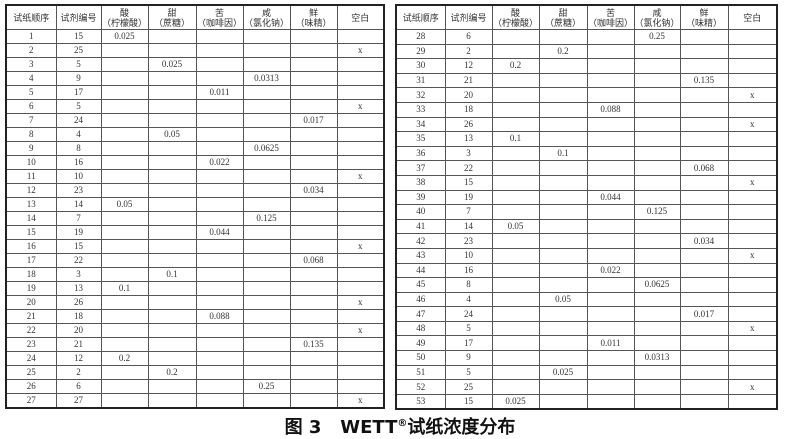  Describe the element at coordinates (420, 241) in the screenshot. I see `cell-seq: 42` at that location.